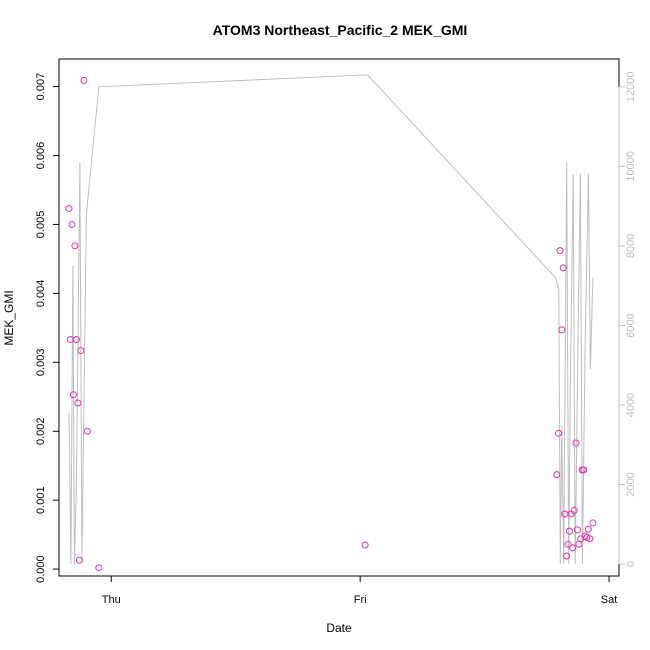  What do you see at coordinates (360, 590) in the screenshot?
I see `x-axis: Thu Fri Sat` at bounding box center [360, 590].